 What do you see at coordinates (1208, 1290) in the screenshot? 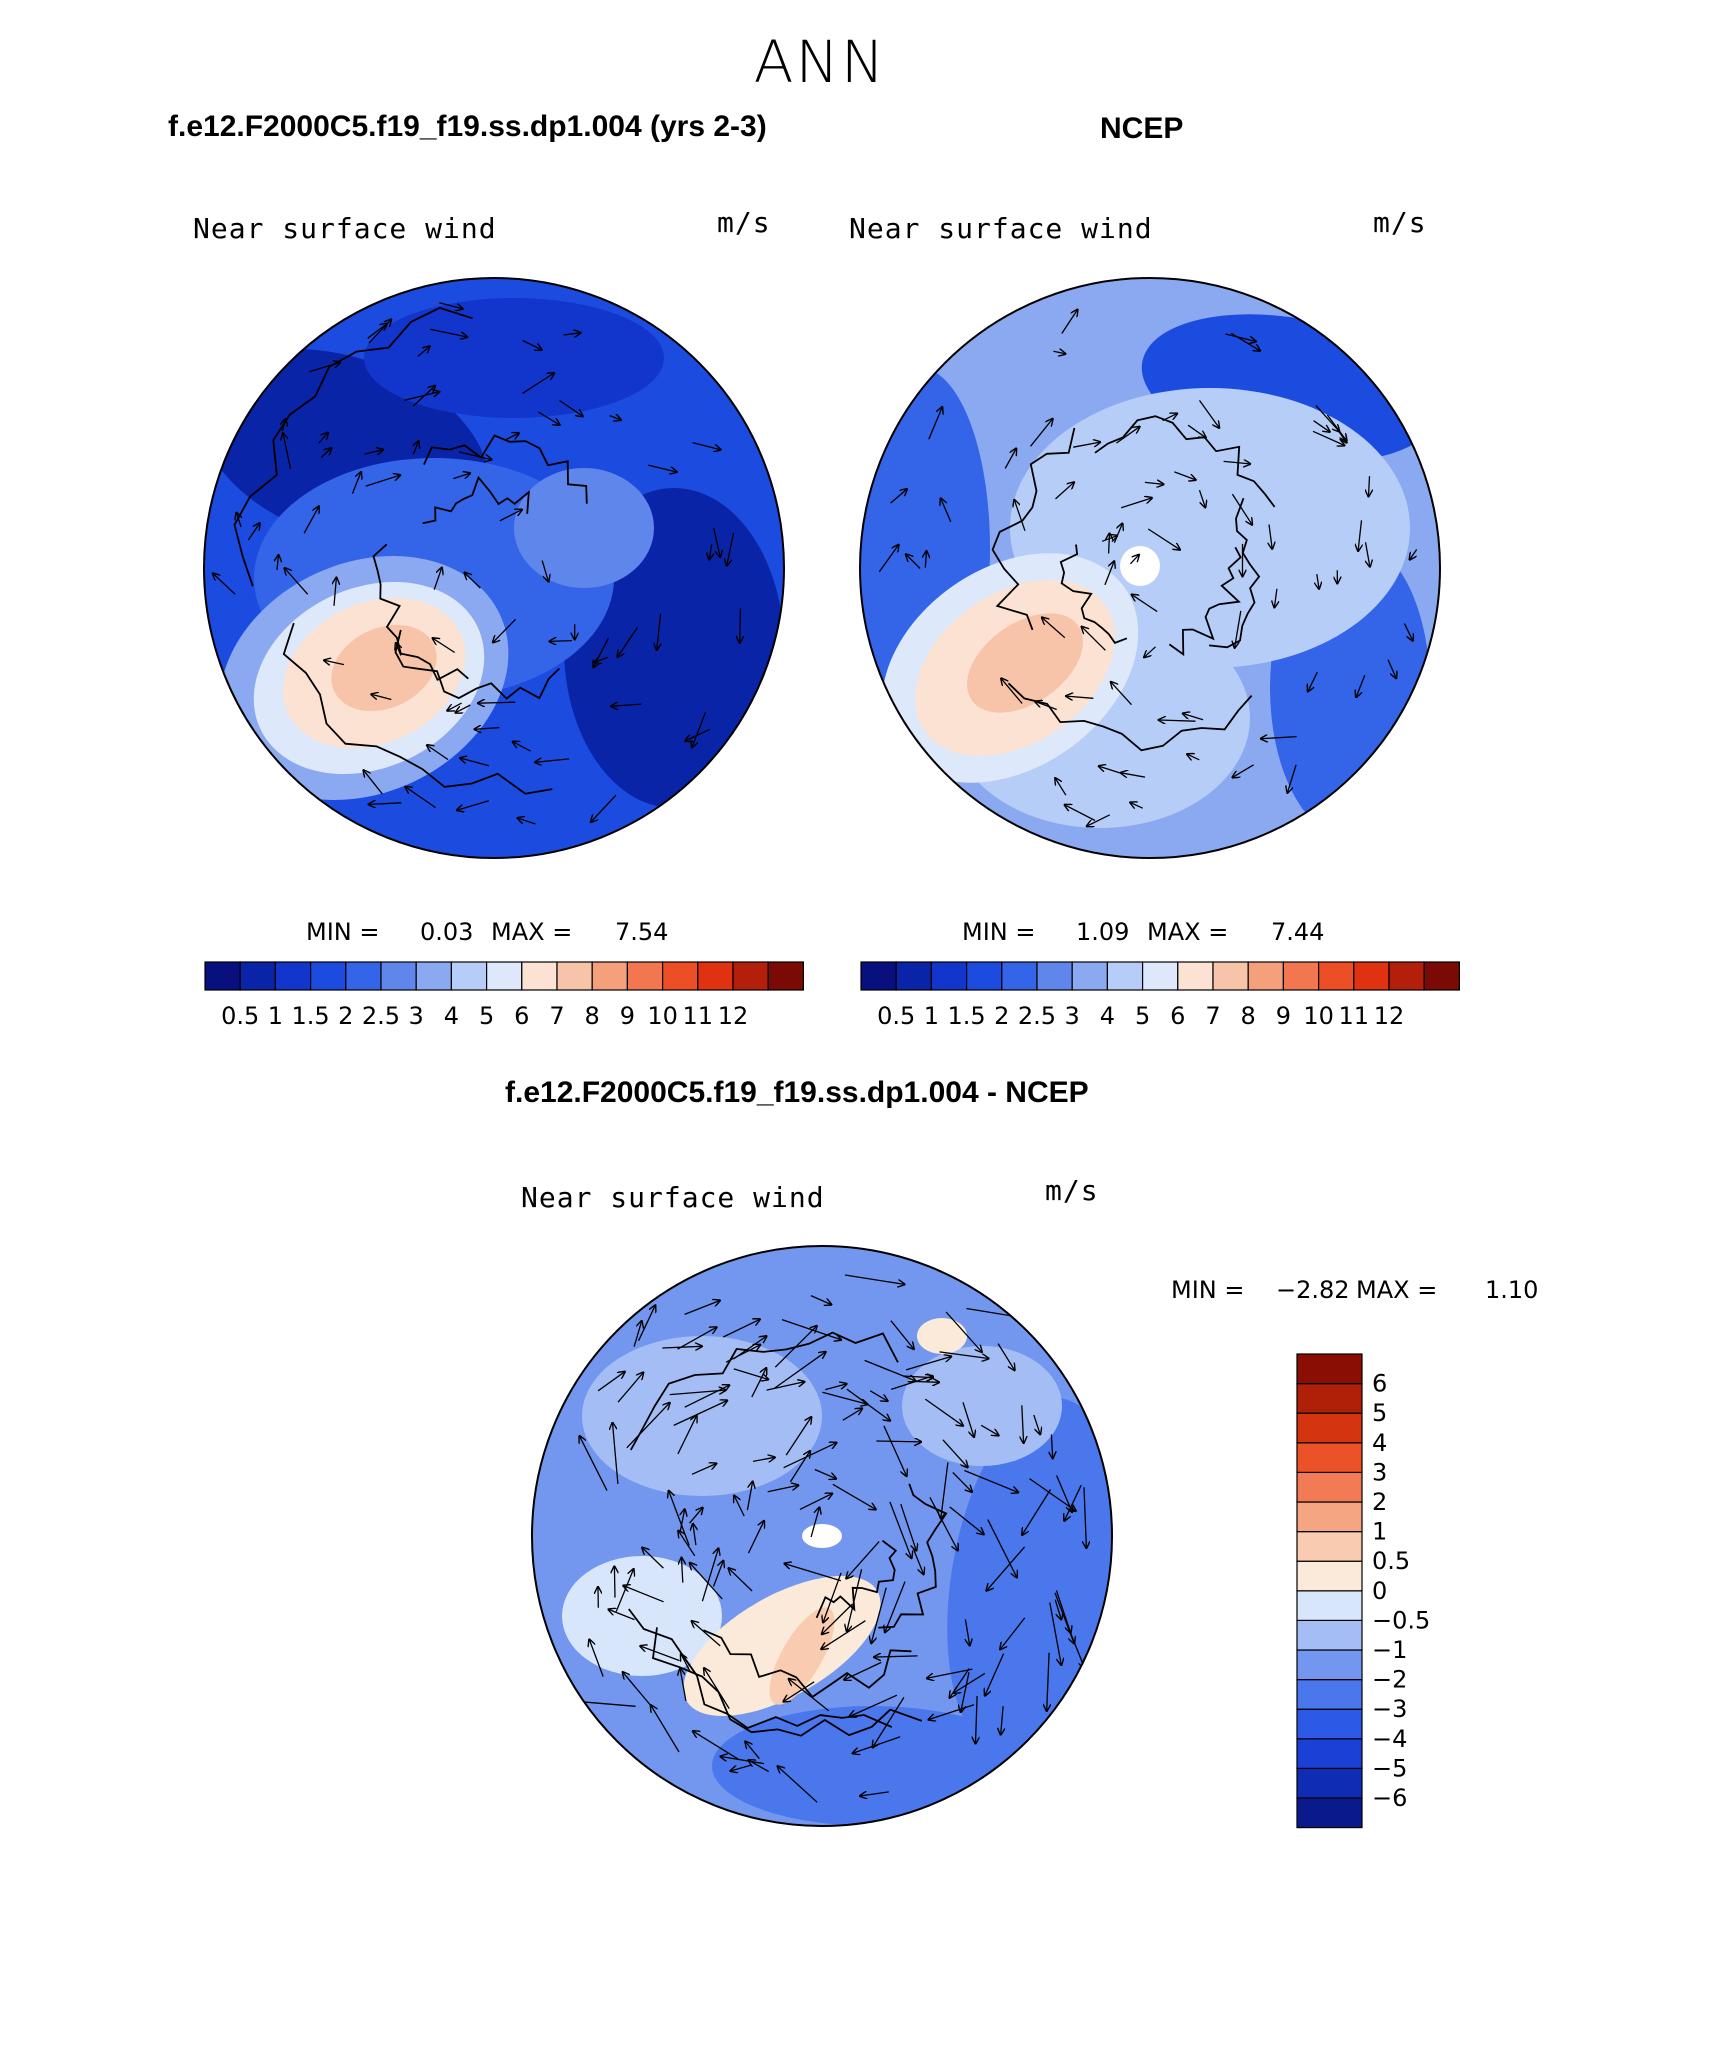
I see `diff-min-label: MIN =` at bounding box center [1208, 1290].